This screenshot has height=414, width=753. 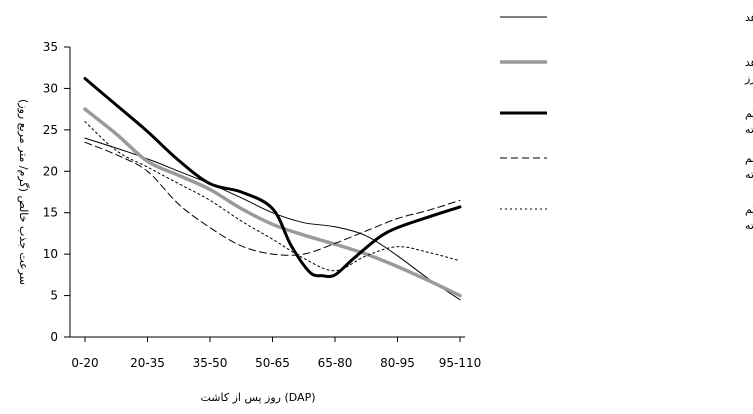 What do you see at coordinates (335, 363) in the screenshot?
I see `x-tick-label: 65-80` at bounding box center [335, 363].